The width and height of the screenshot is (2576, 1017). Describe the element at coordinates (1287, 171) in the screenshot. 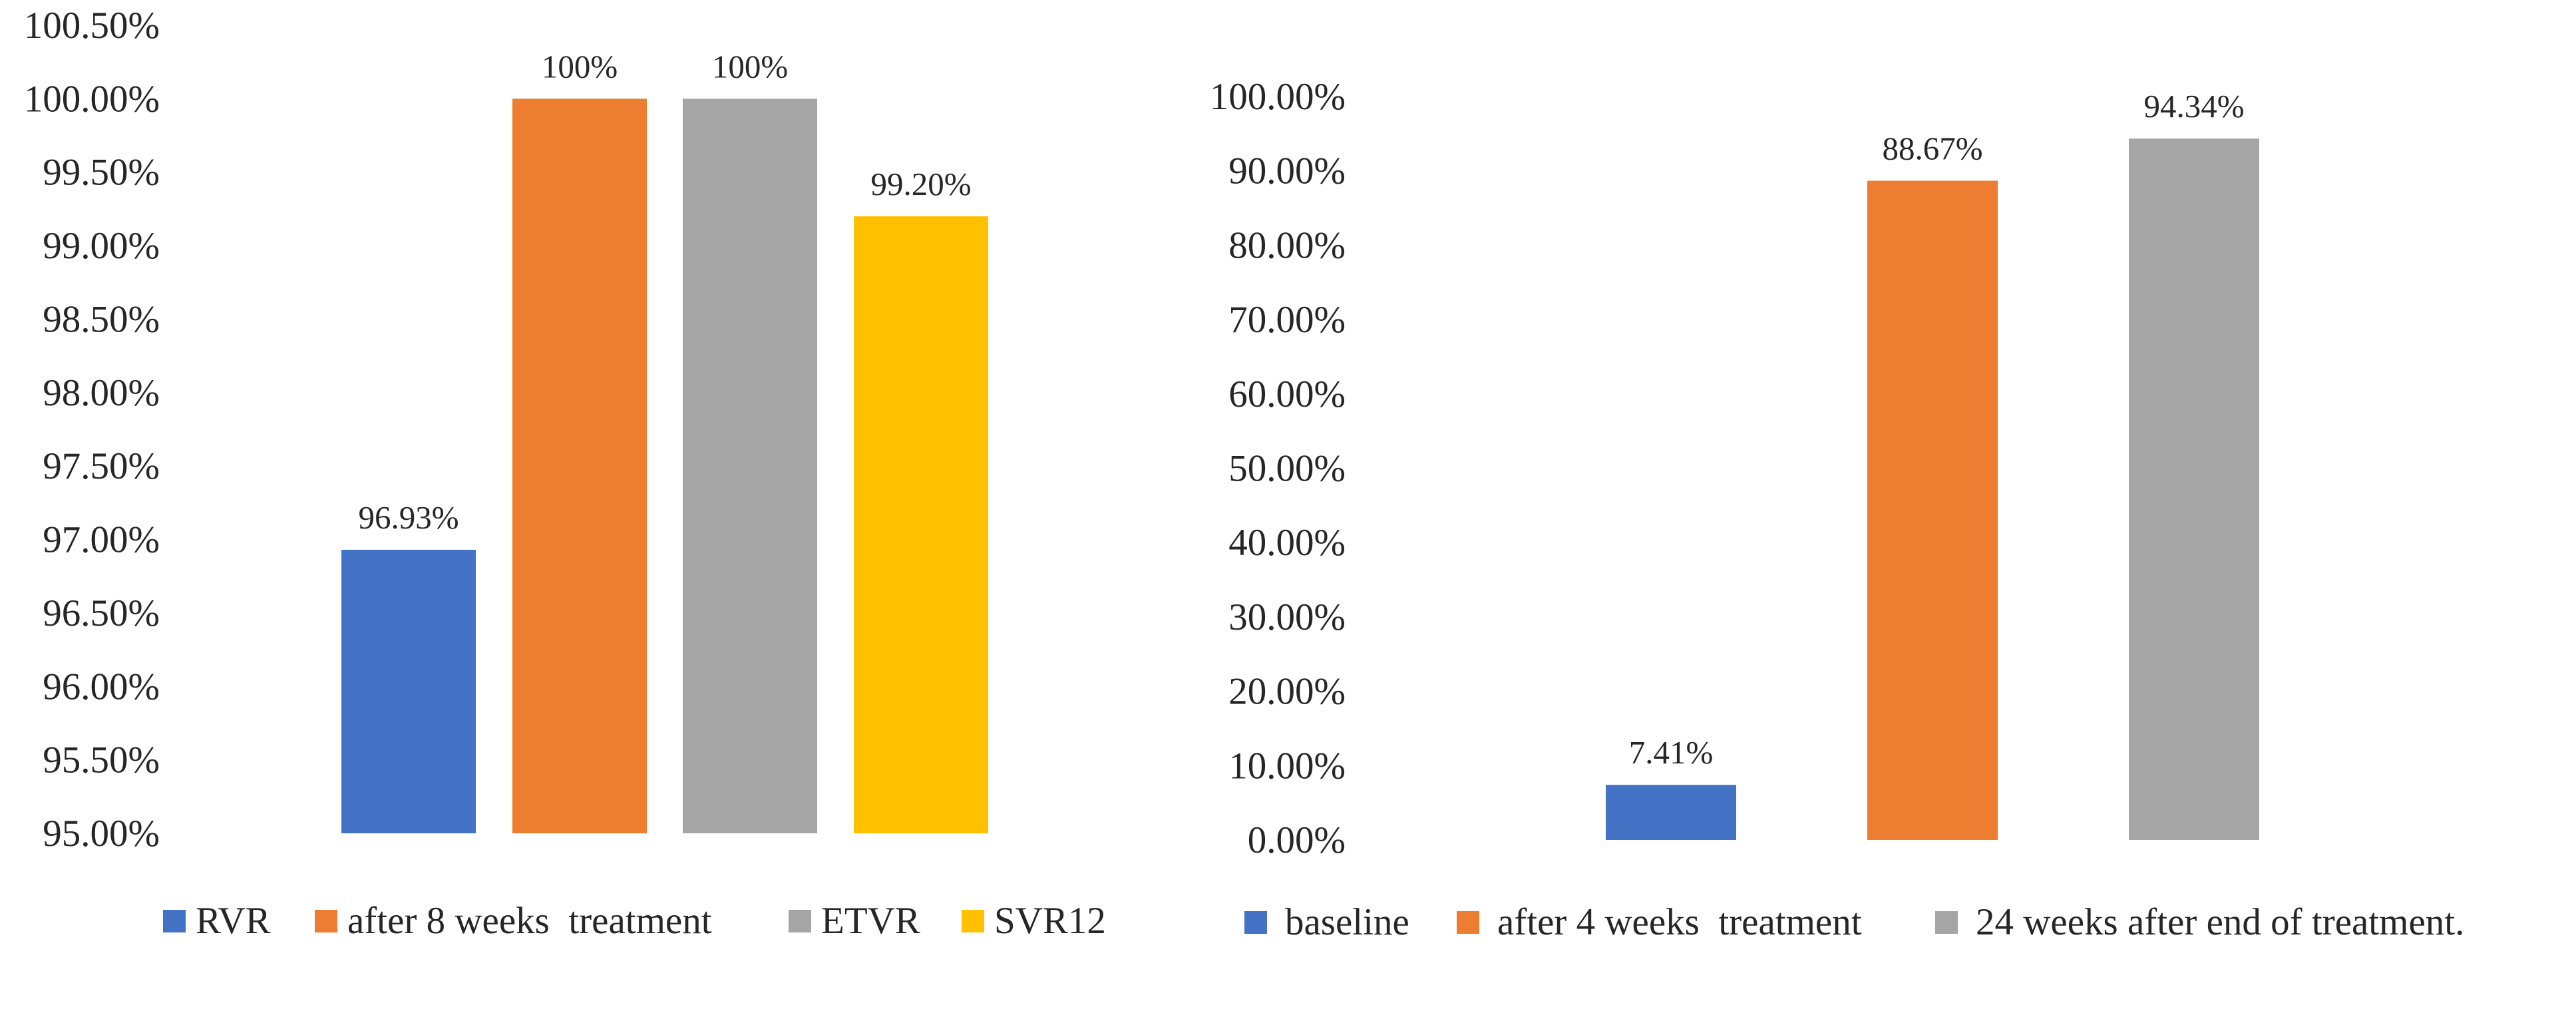

I see `y-tick-label: 90.00%` at that location.